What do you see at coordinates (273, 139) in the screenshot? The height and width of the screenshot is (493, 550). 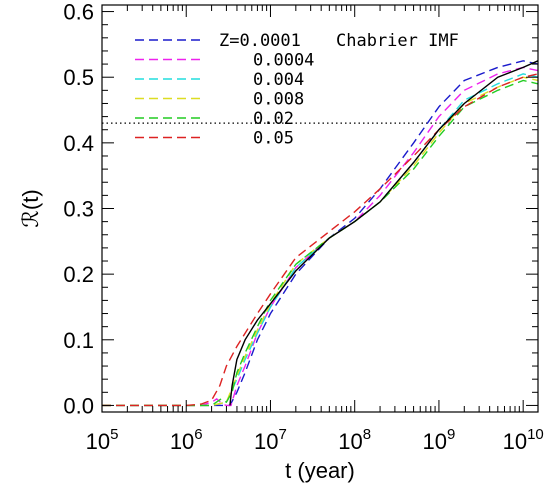 I see `legend-label: 0.05` at bounding box center [273, 139].